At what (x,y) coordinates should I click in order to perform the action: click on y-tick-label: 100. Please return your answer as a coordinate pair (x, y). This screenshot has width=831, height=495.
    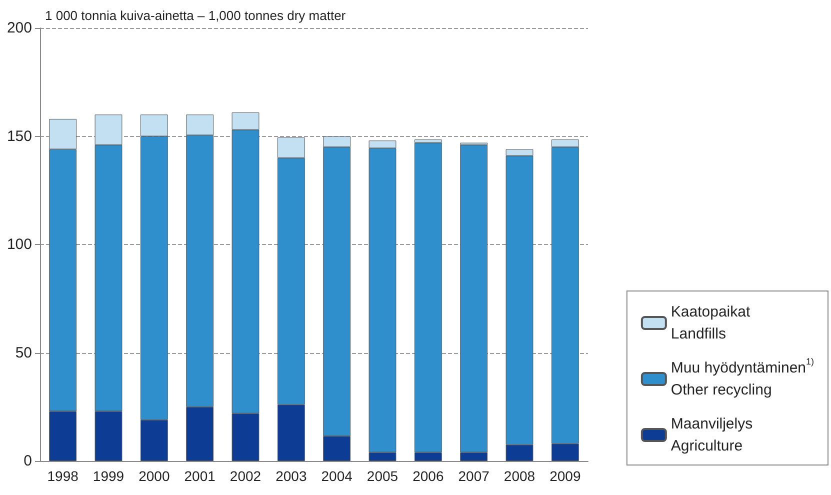
    Looking at the image, I should click on (19, 244).